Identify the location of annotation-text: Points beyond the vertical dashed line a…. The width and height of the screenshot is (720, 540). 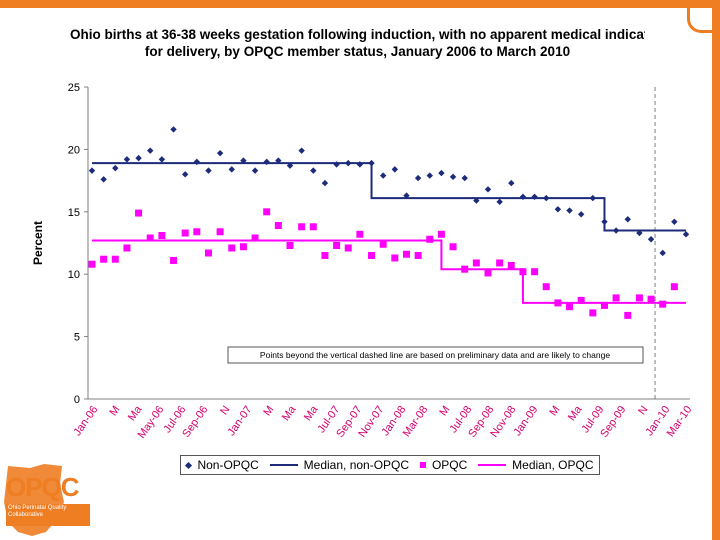
(435, 355).